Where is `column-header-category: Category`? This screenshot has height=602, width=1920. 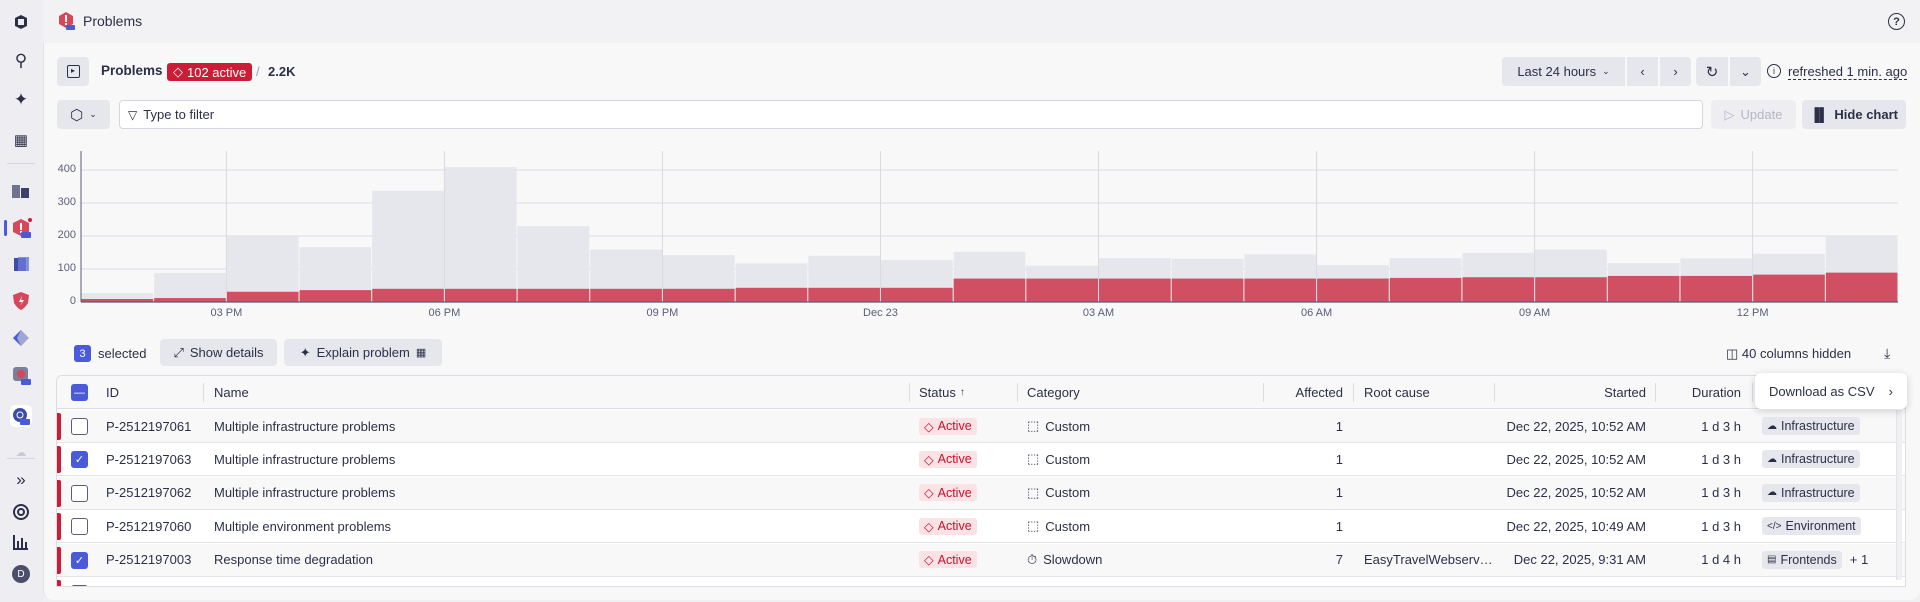 column-header-category: Category is located at coordinates (1053, 392).